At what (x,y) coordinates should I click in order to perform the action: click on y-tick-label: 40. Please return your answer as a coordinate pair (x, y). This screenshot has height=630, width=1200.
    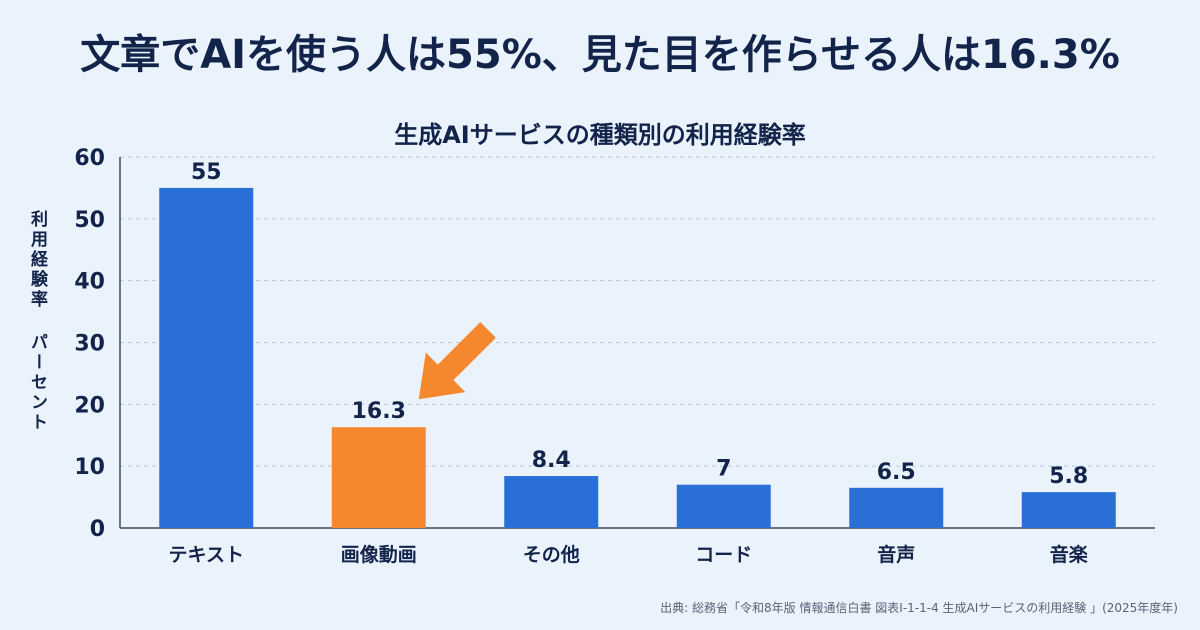
    Looking at the image, I should click on (89, 282).